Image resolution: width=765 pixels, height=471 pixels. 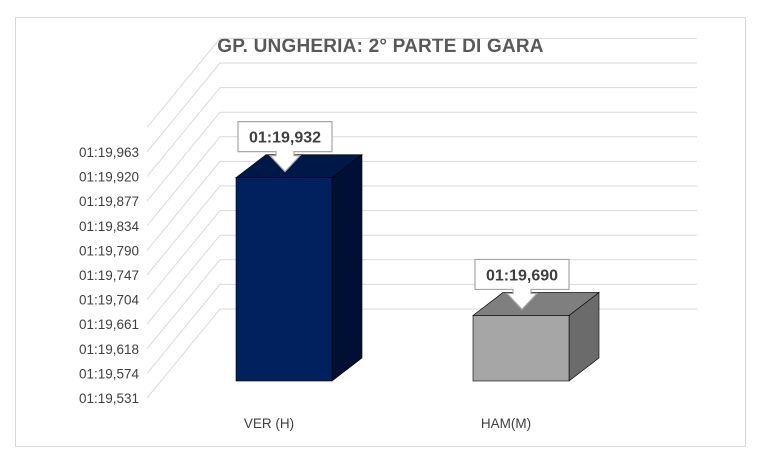 I want to click on y-tick-label: 01:19,531, so click(x=109, y=398).